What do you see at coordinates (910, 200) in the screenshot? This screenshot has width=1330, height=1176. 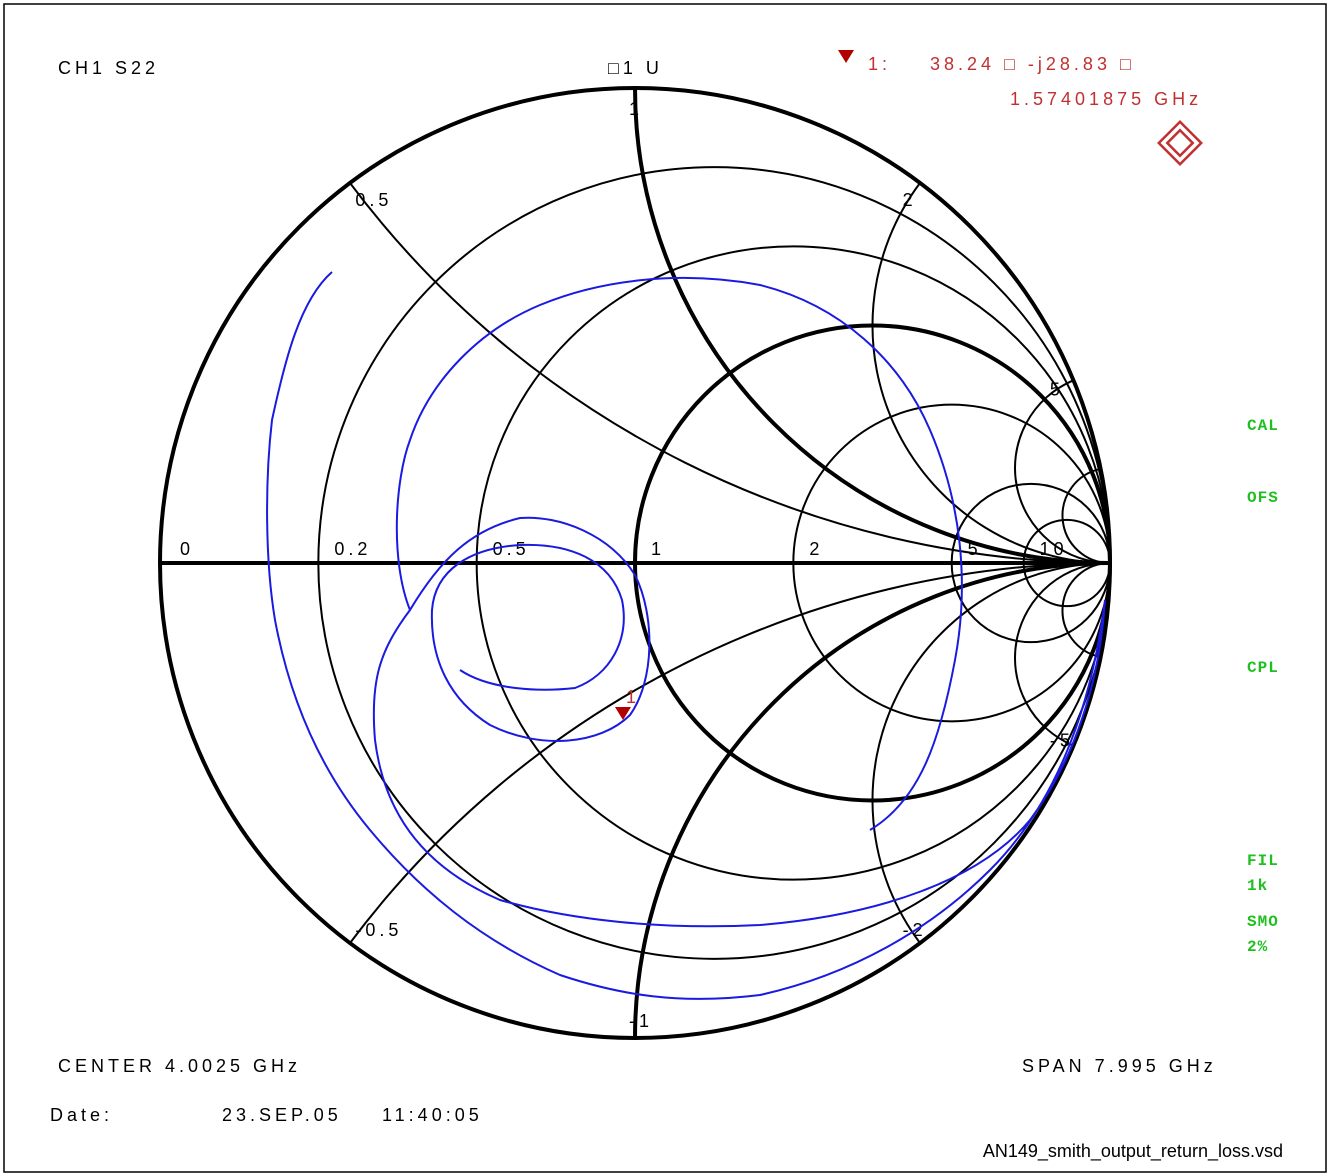 I see `reactance-label: 2` at bounding box center [910, 200].